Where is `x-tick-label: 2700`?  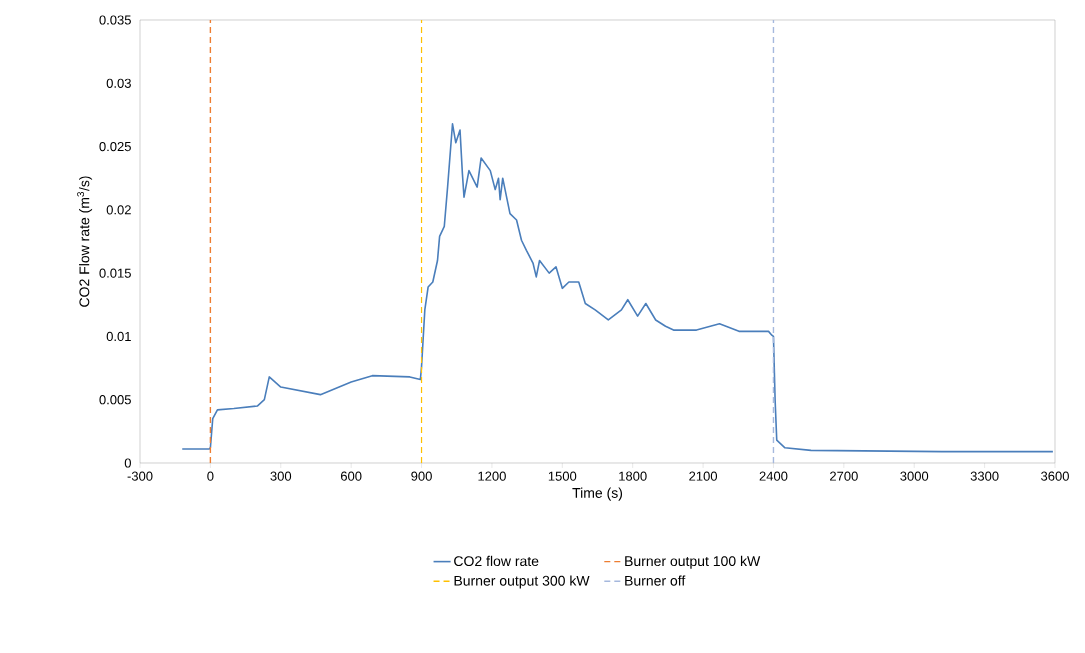
x-tick-label: 2700 is located at coordinates (844, 476).